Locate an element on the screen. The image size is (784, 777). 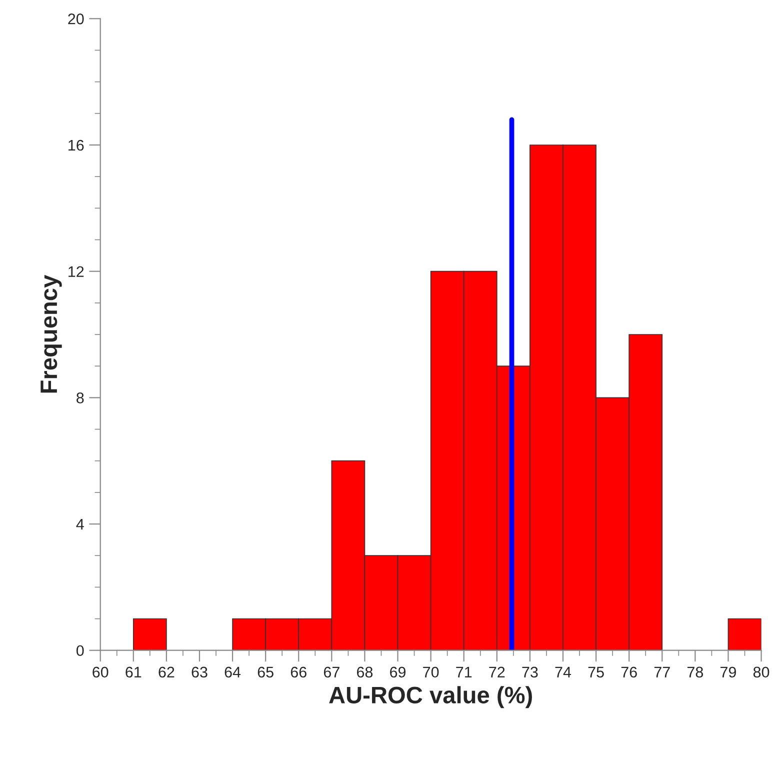
x-tick-label: 60 is located at coordinates (100, 672).